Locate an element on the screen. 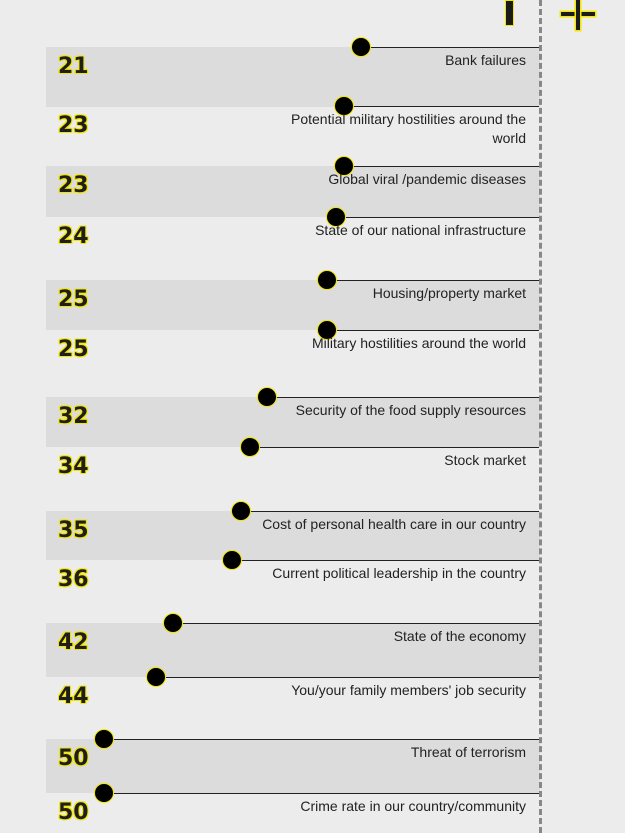  minus-icon is located at coordinates (509, 13).